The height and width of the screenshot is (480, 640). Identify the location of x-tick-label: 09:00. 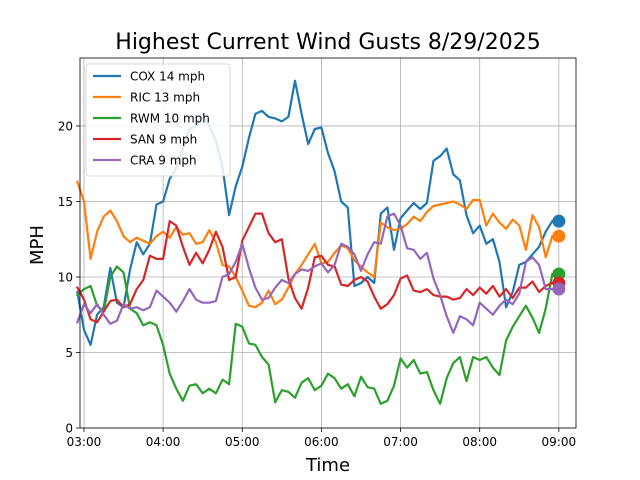
(559, 442).